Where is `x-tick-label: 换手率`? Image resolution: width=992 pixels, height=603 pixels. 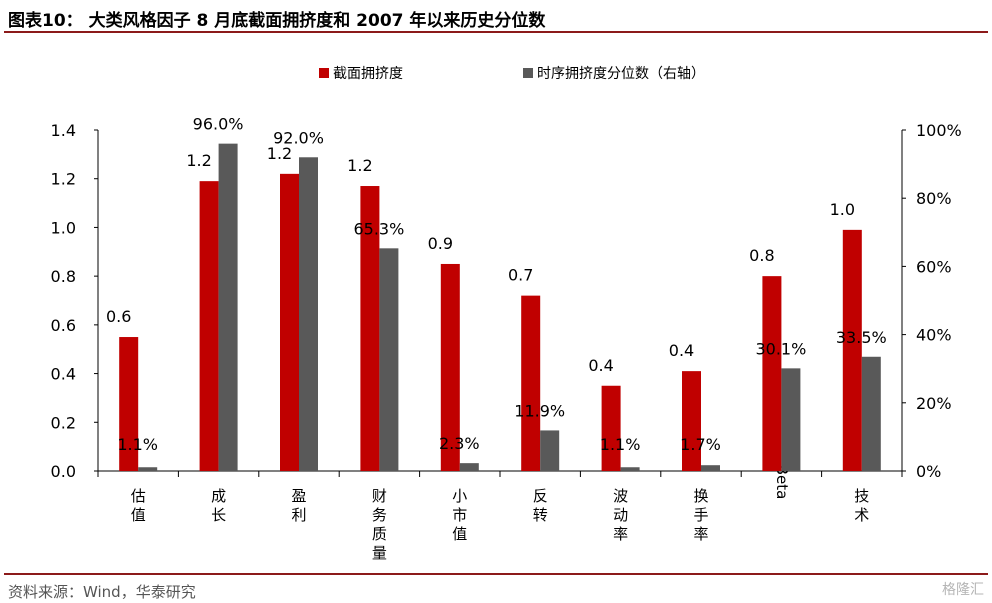
x-tick-label: 换手率 is located at coordinates (700, 515).